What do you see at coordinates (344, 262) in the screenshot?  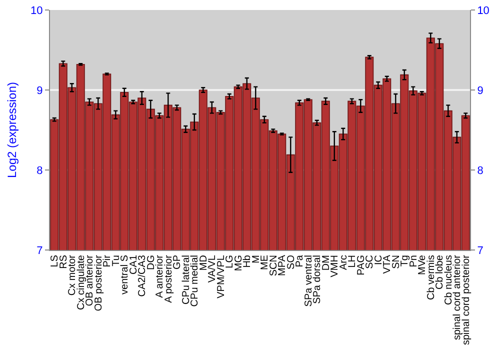 I see `x-tick-label: Arc` at bounding box center [344, 262].